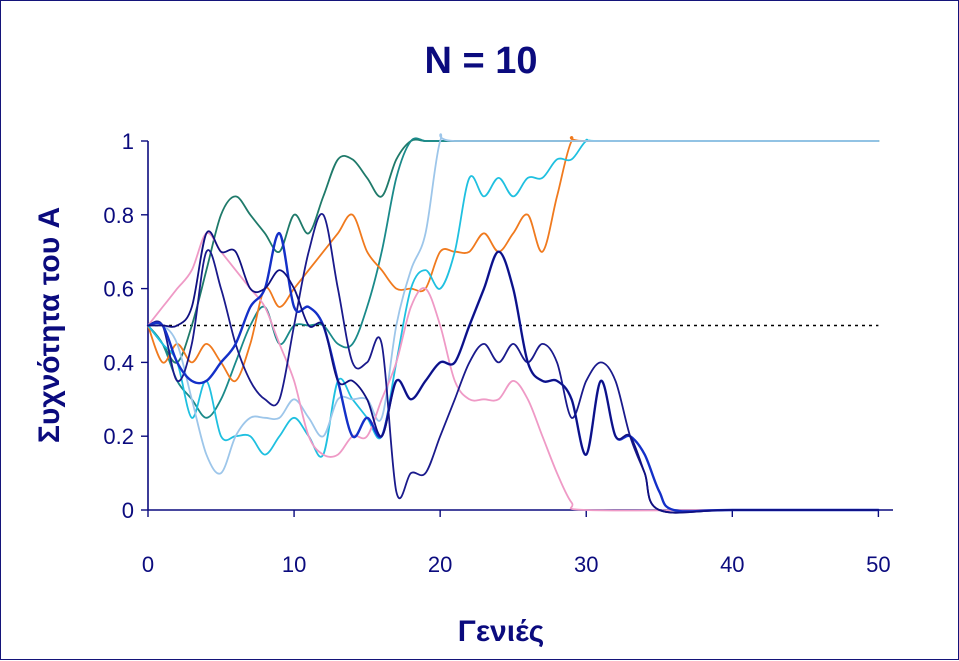  What do you see at coordinates (118, 436) in the screenshot?
I see `y-tick-label: 0.2` at bounding box center [118, 436].